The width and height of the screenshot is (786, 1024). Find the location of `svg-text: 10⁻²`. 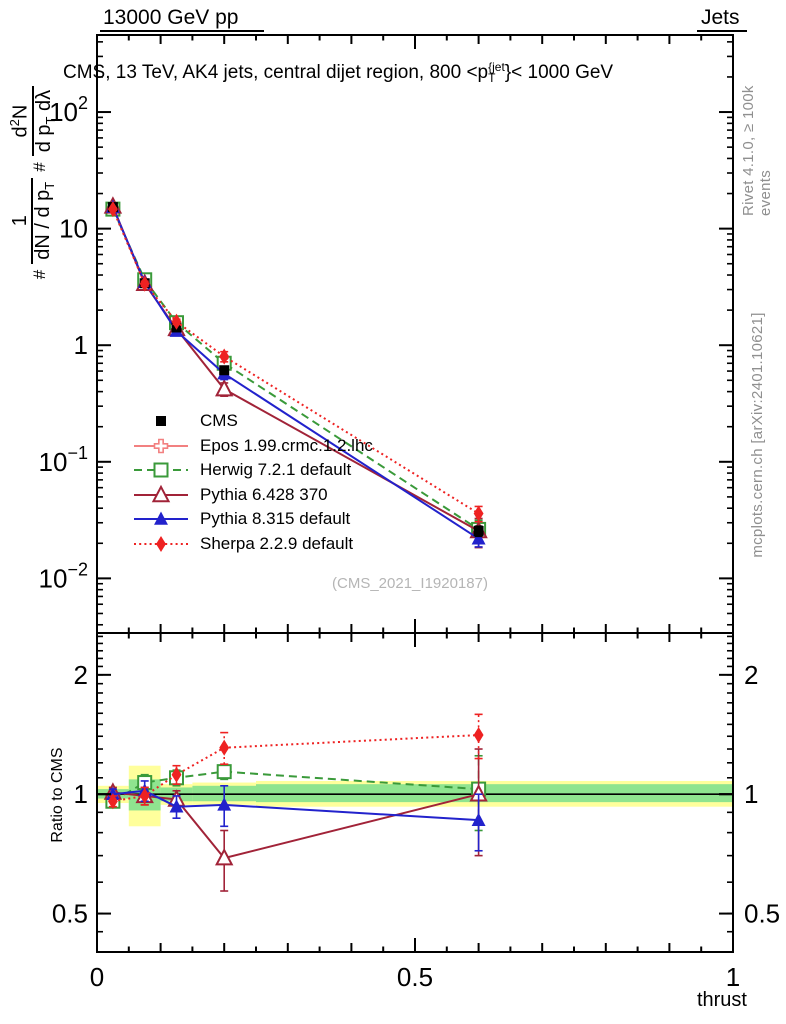

svg-text: 10⁻² is located at coordinates (63, 576).